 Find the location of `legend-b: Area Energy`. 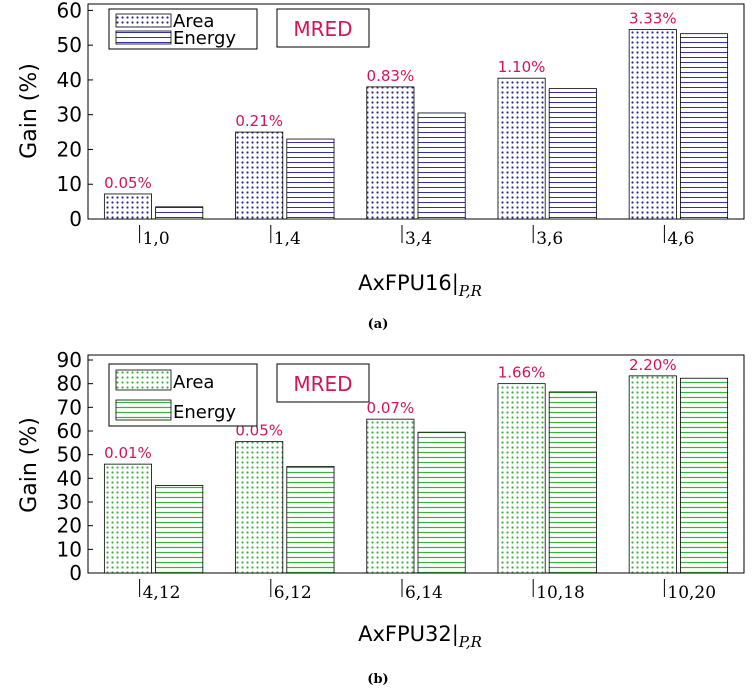

legend-b: Area Energy is located at coordinates (183, 395).